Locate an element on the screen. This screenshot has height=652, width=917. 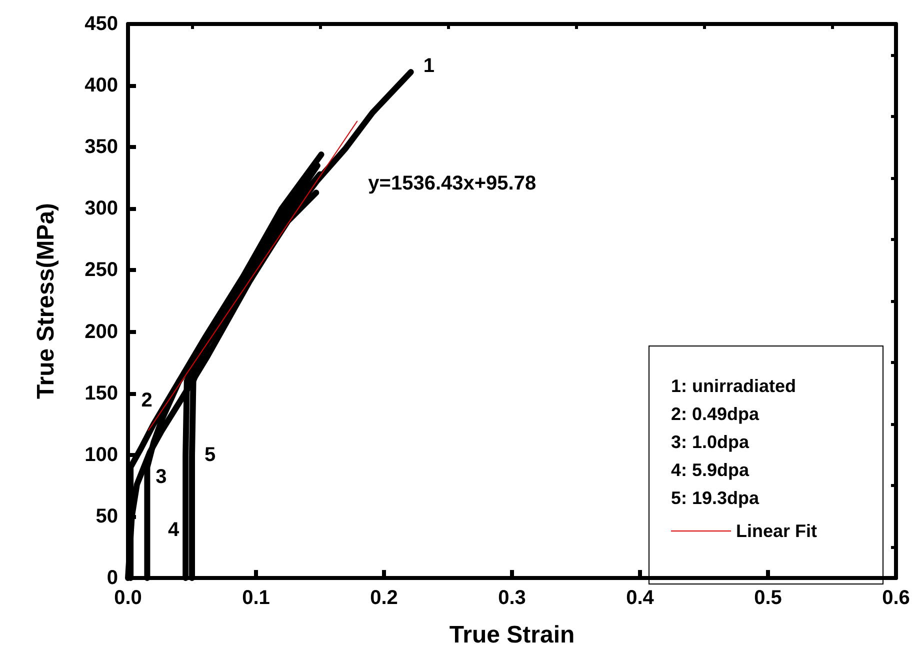
x-tick-label: 0.3 is located at coordinates (512, 598).